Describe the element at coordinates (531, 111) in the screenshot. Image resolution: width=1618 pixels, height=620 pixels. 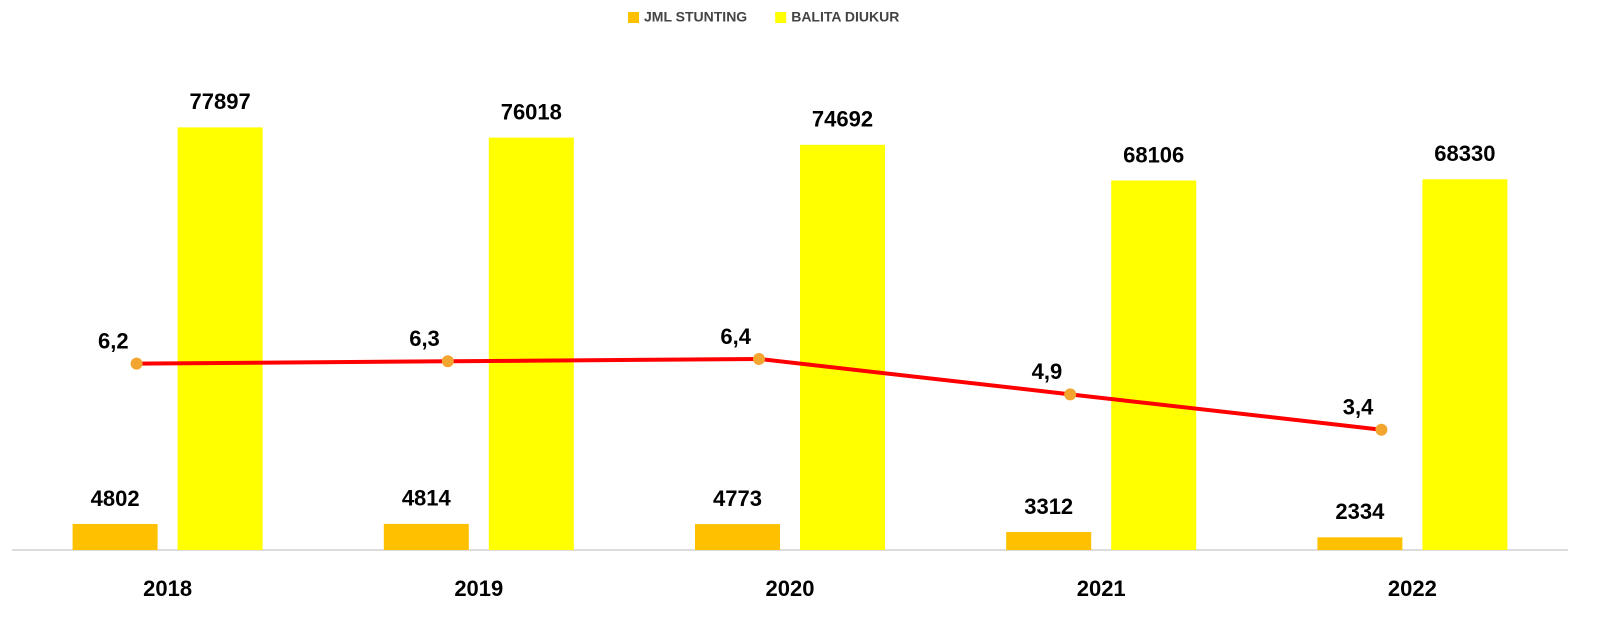
I see `data-label: 76018` at that location.